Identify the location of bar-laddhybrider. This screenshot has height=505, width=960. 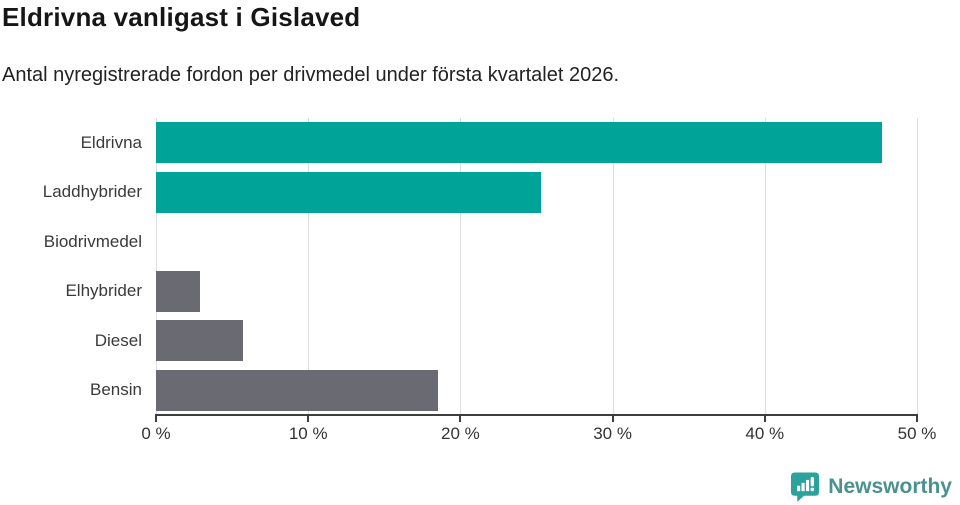
(349, 192).